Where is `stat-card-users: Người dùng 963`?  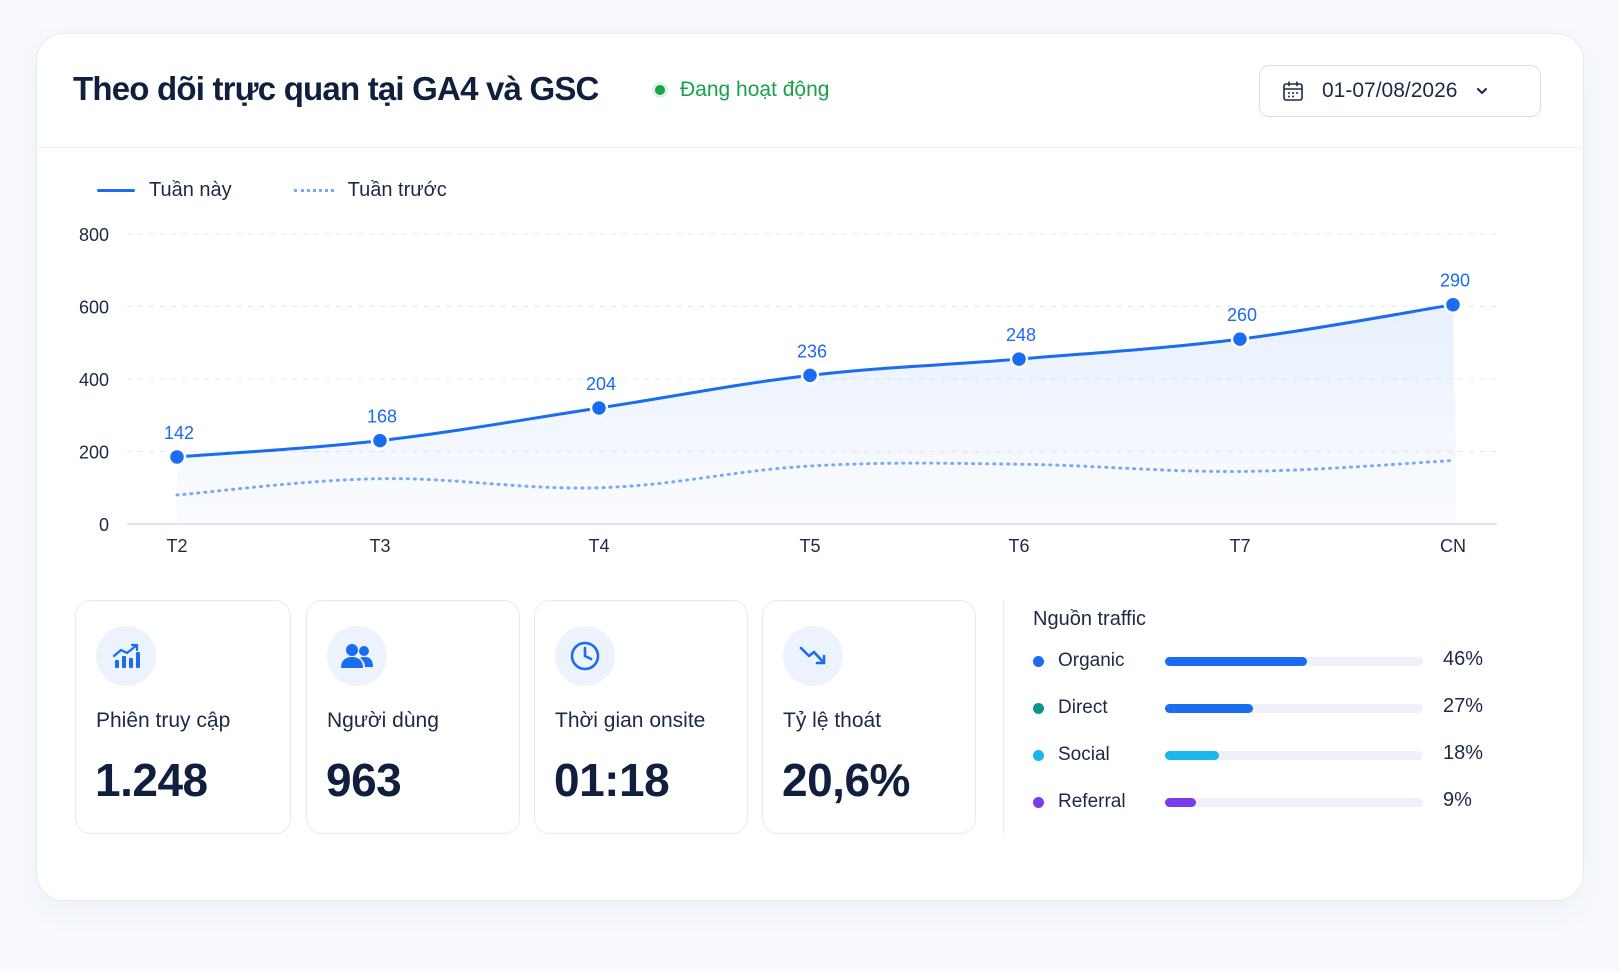
stat-card-users: Người dùng 963 is located at coordinates (413, 717).